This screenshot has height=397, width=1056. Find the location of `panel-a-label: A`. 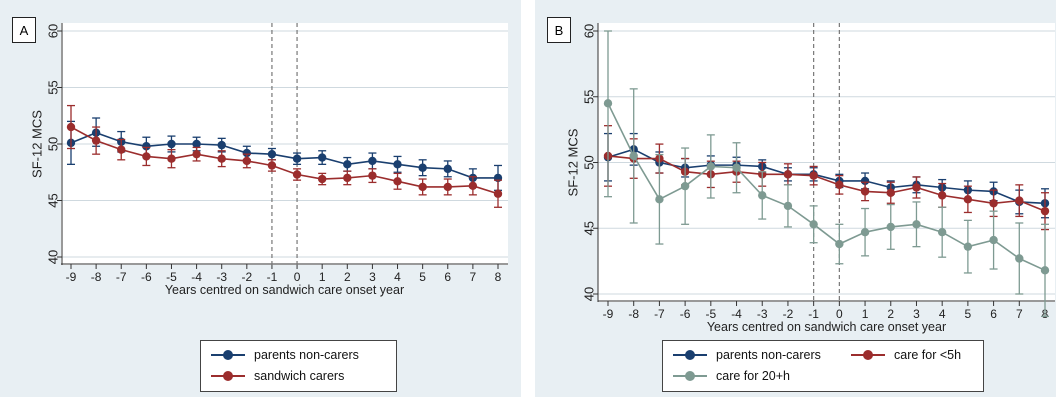

panel-a-label: A is located at coordinates (24, 30).